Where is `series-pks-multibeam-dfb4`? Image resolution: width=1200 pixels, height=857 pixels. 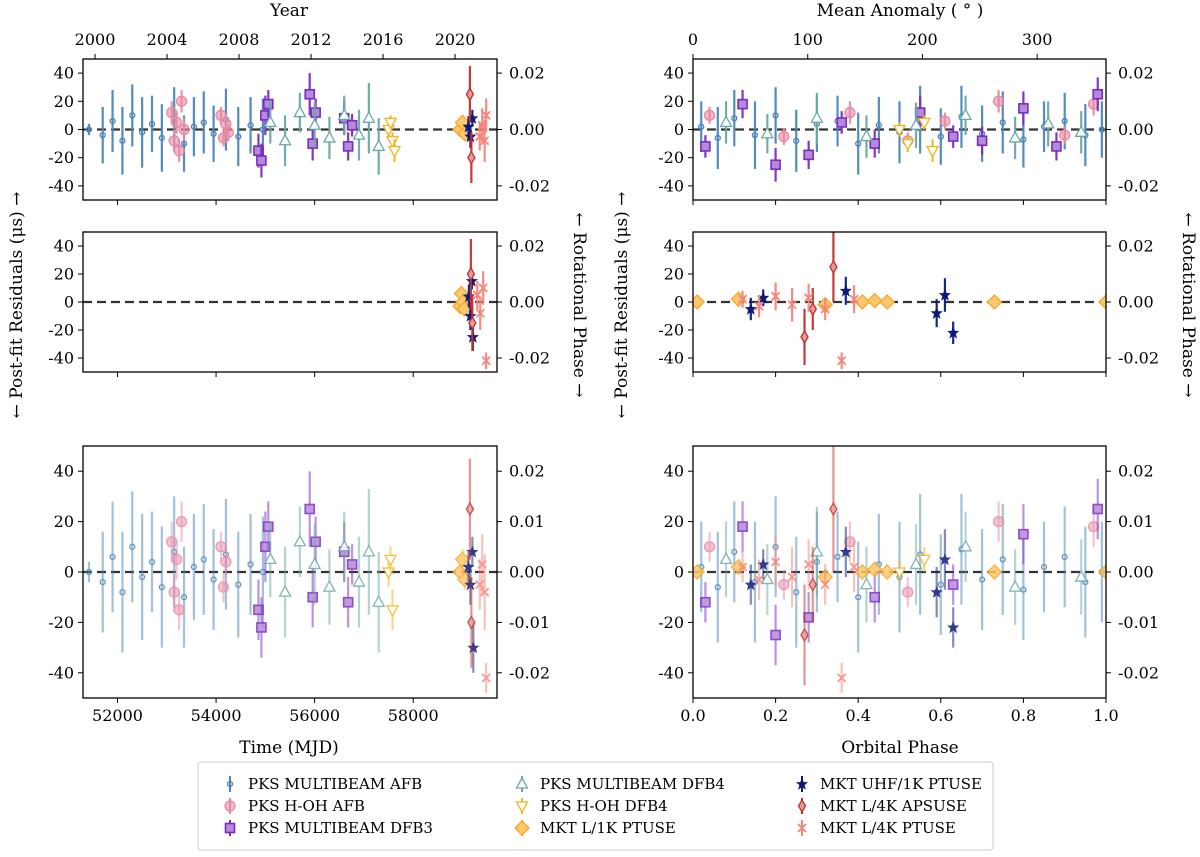 series-pks-multibeam-dfb4 is located at coordinates (324, 128).